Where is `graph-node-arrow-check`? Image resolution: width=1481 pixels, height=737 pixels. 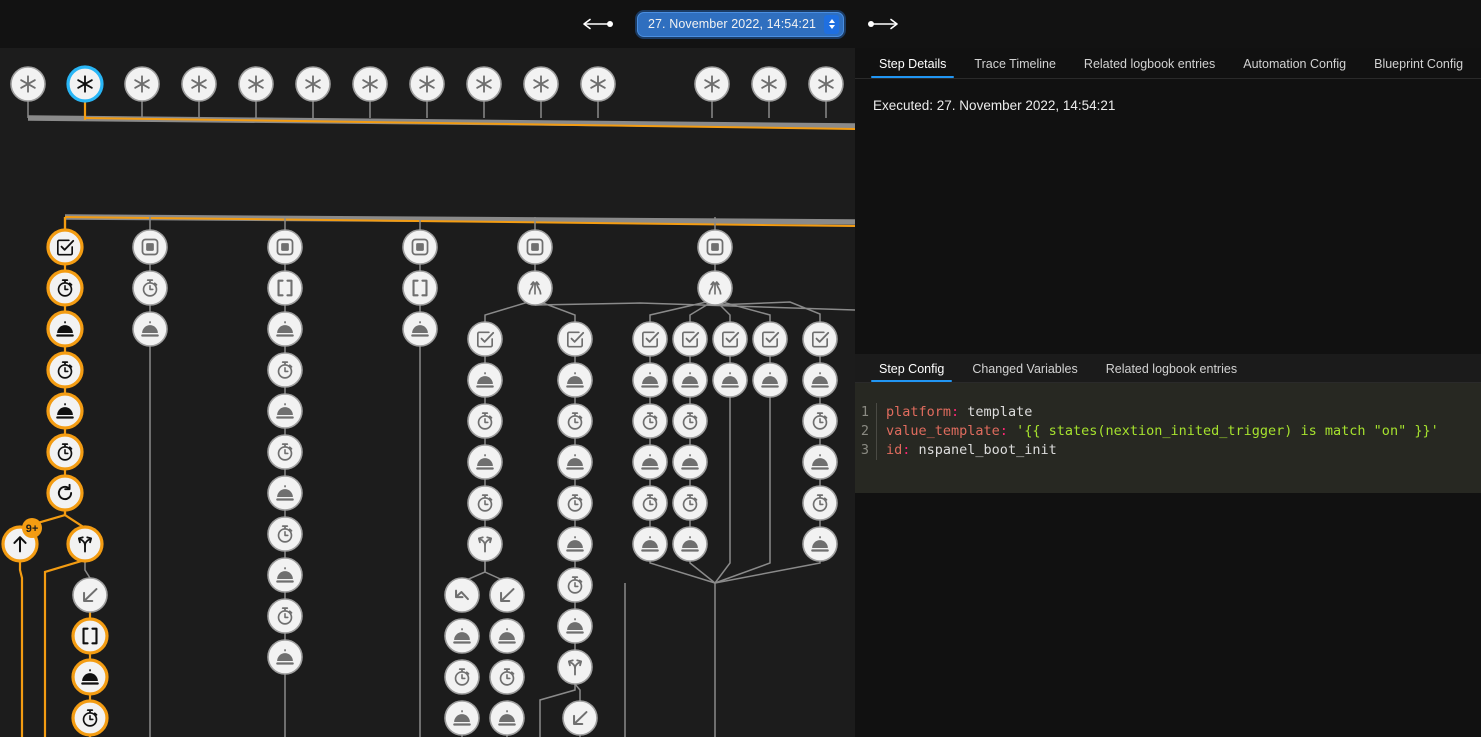
graph-node-arrow-check is located at coordinates (462, 595).